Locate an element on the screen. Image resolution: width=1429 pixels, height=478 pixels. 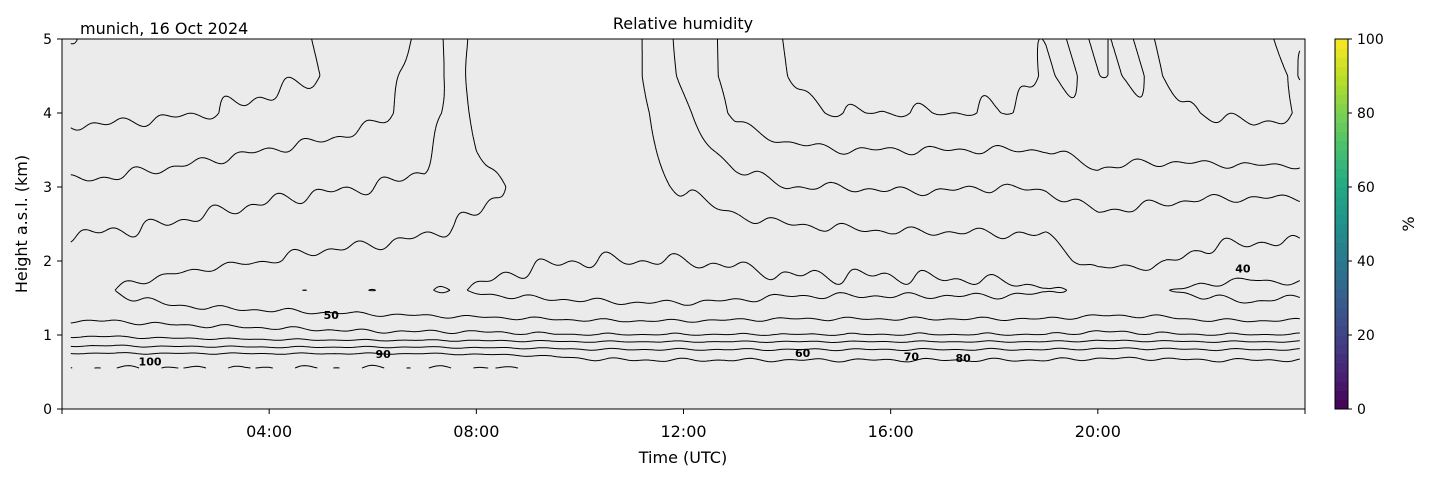
y-axis-label: Height a.s.l. (km) is located at coordinates (21, 224).